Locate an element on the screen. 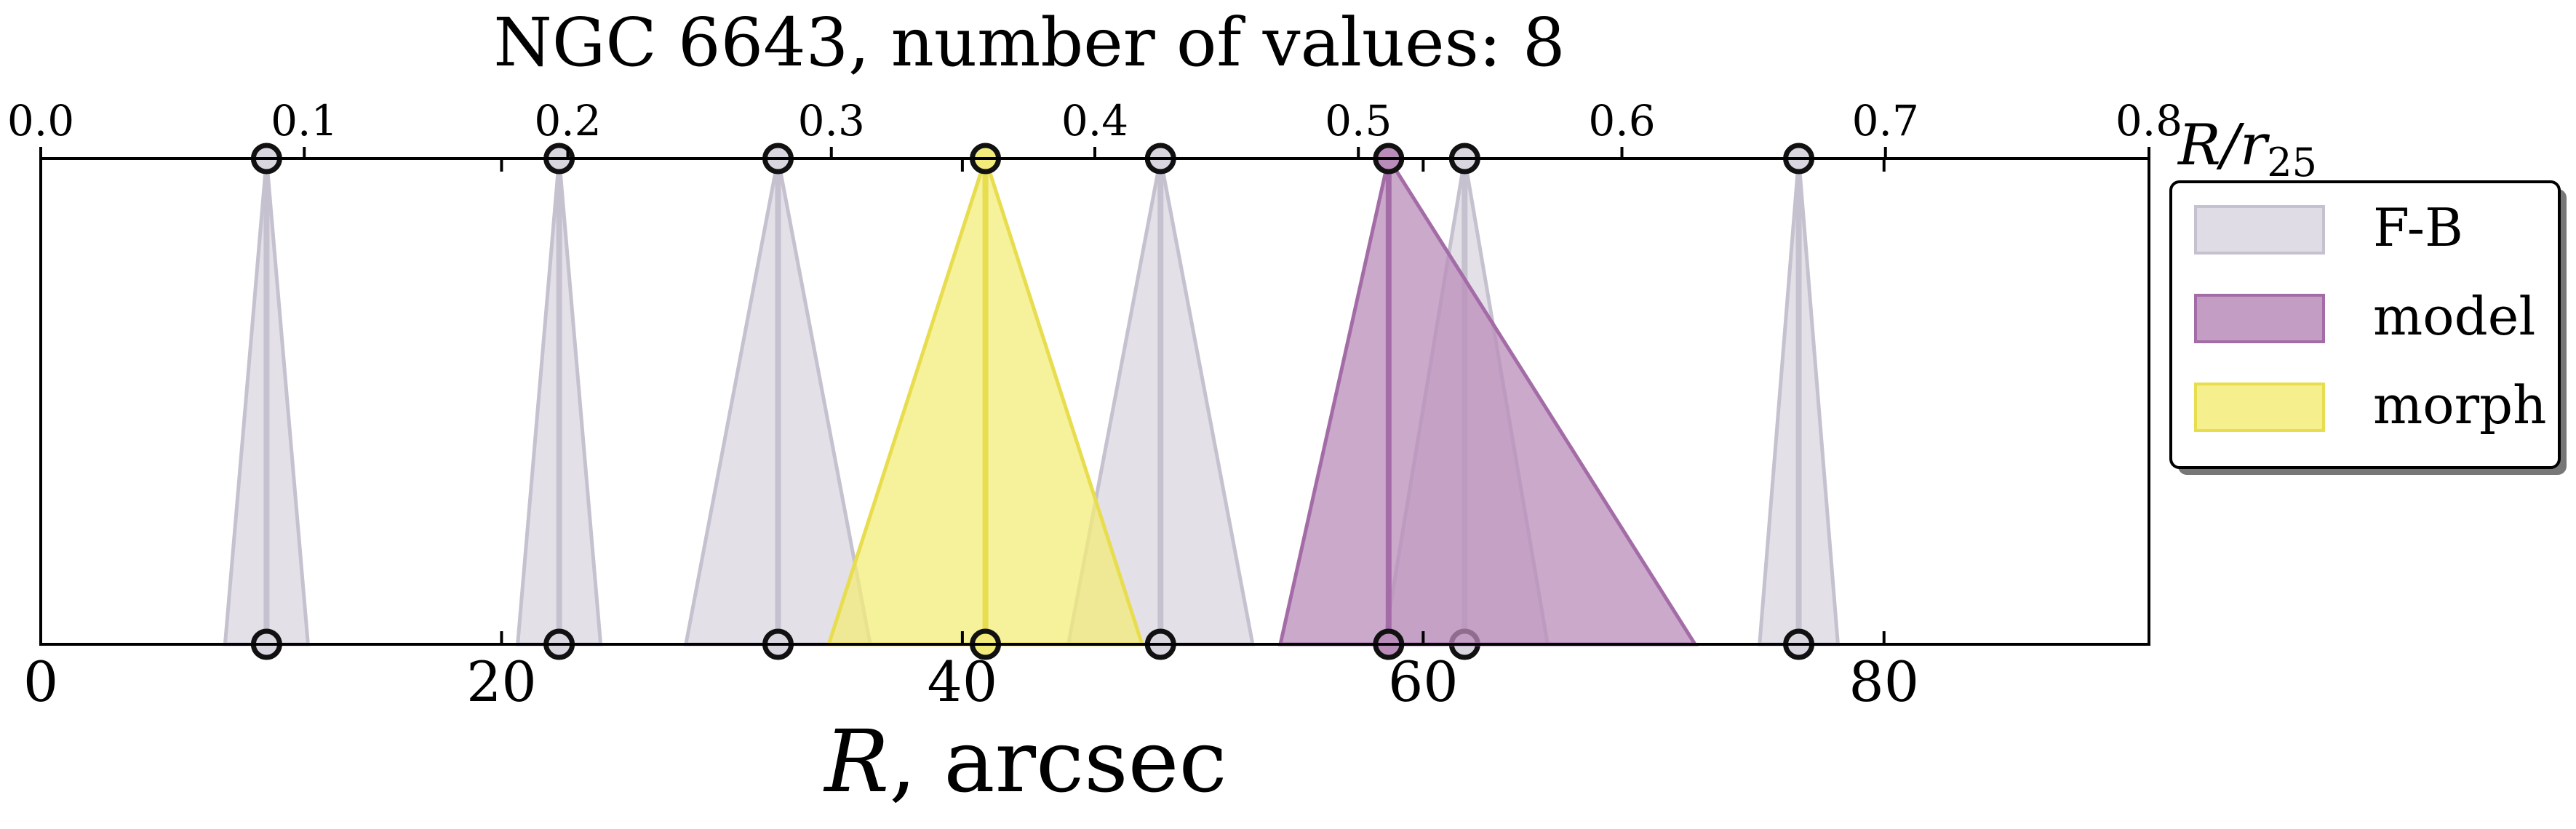 This screenshot has width=2576, height=829. top-tick-label-0.4: 0.4 is located at coordinates (1094, 121).